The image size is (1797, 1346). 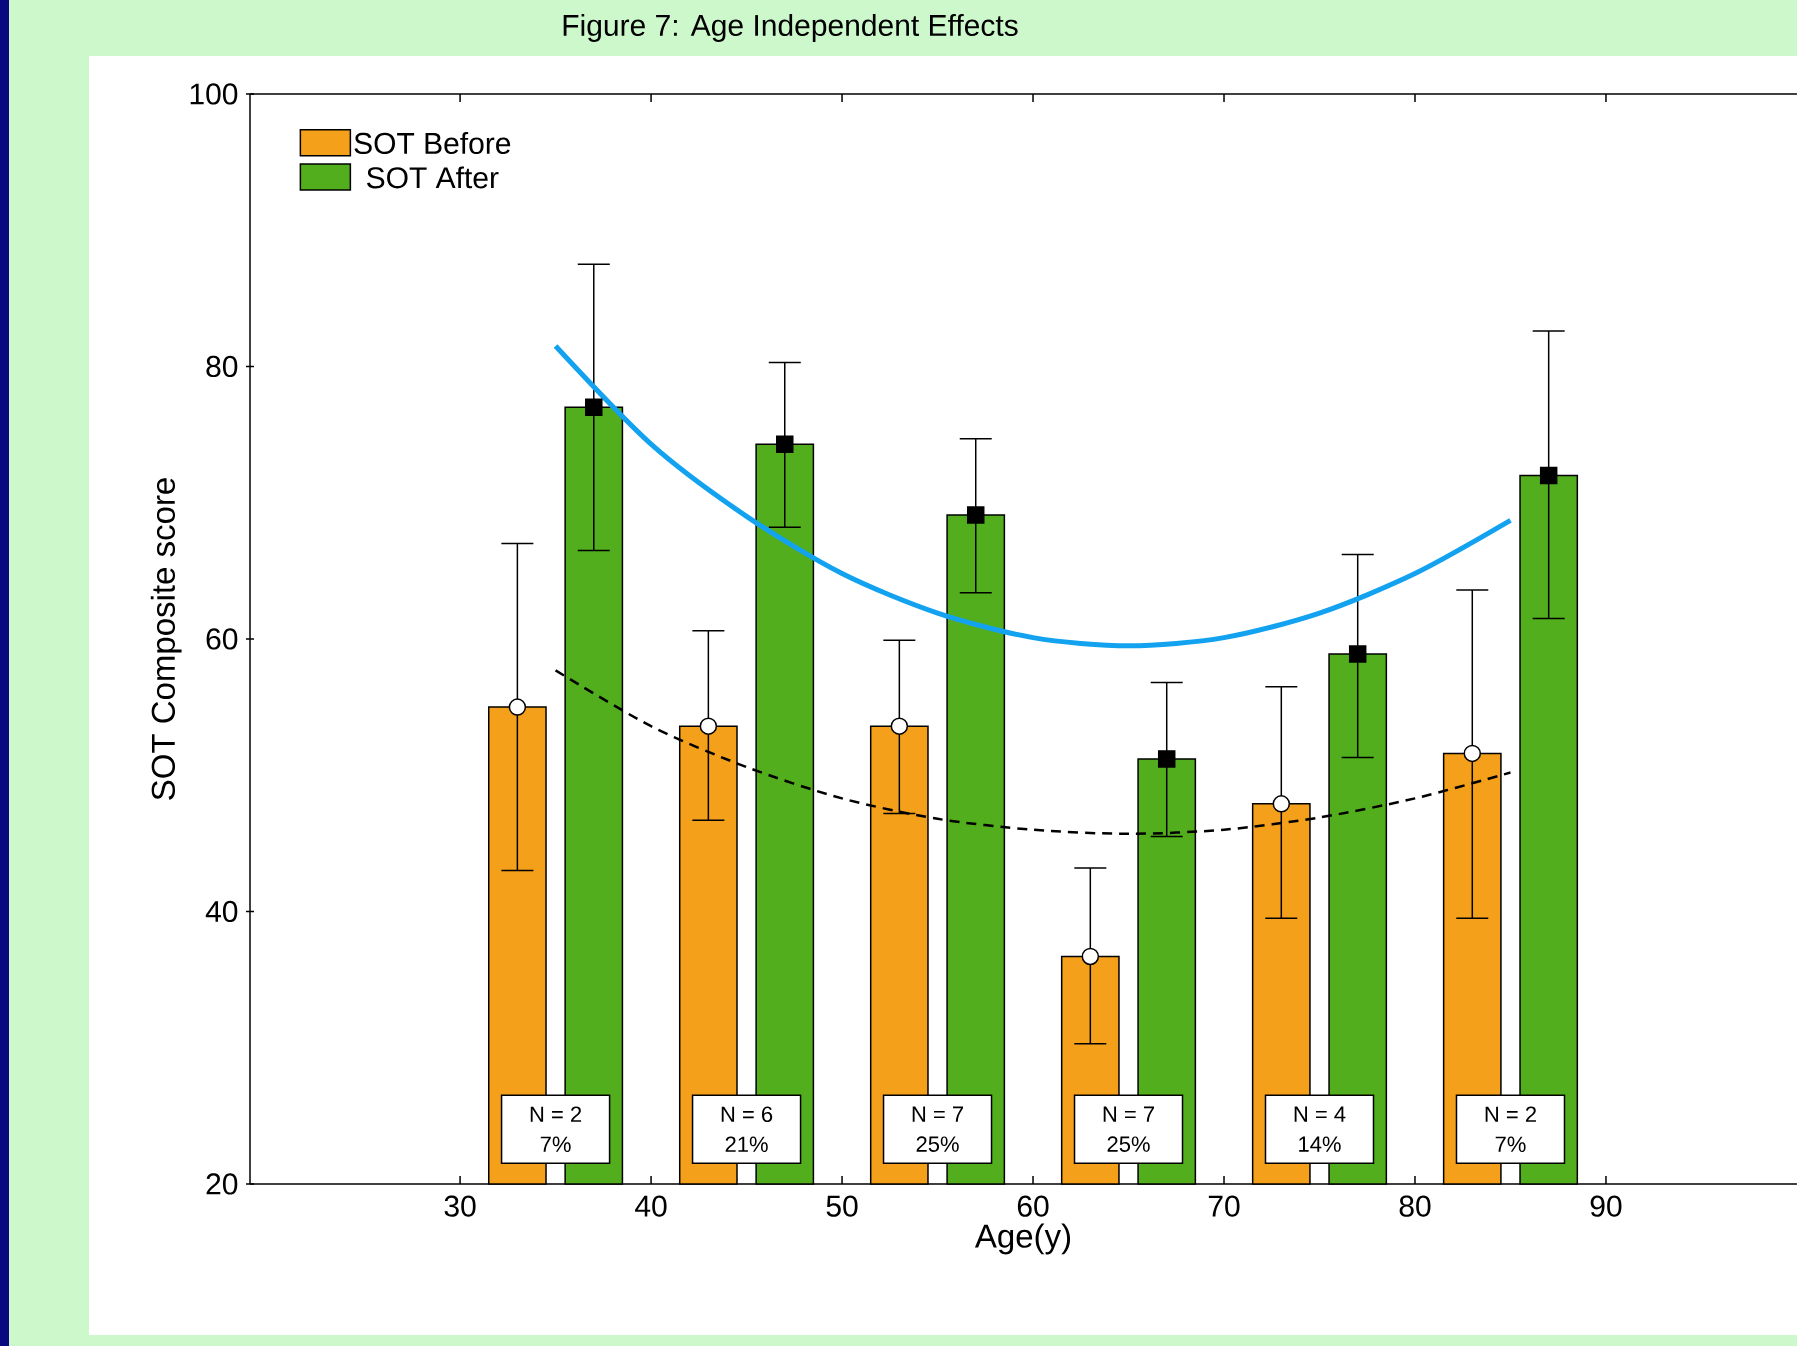 I want to click on annotation: N = 4, so click(x=1320, y=1114).